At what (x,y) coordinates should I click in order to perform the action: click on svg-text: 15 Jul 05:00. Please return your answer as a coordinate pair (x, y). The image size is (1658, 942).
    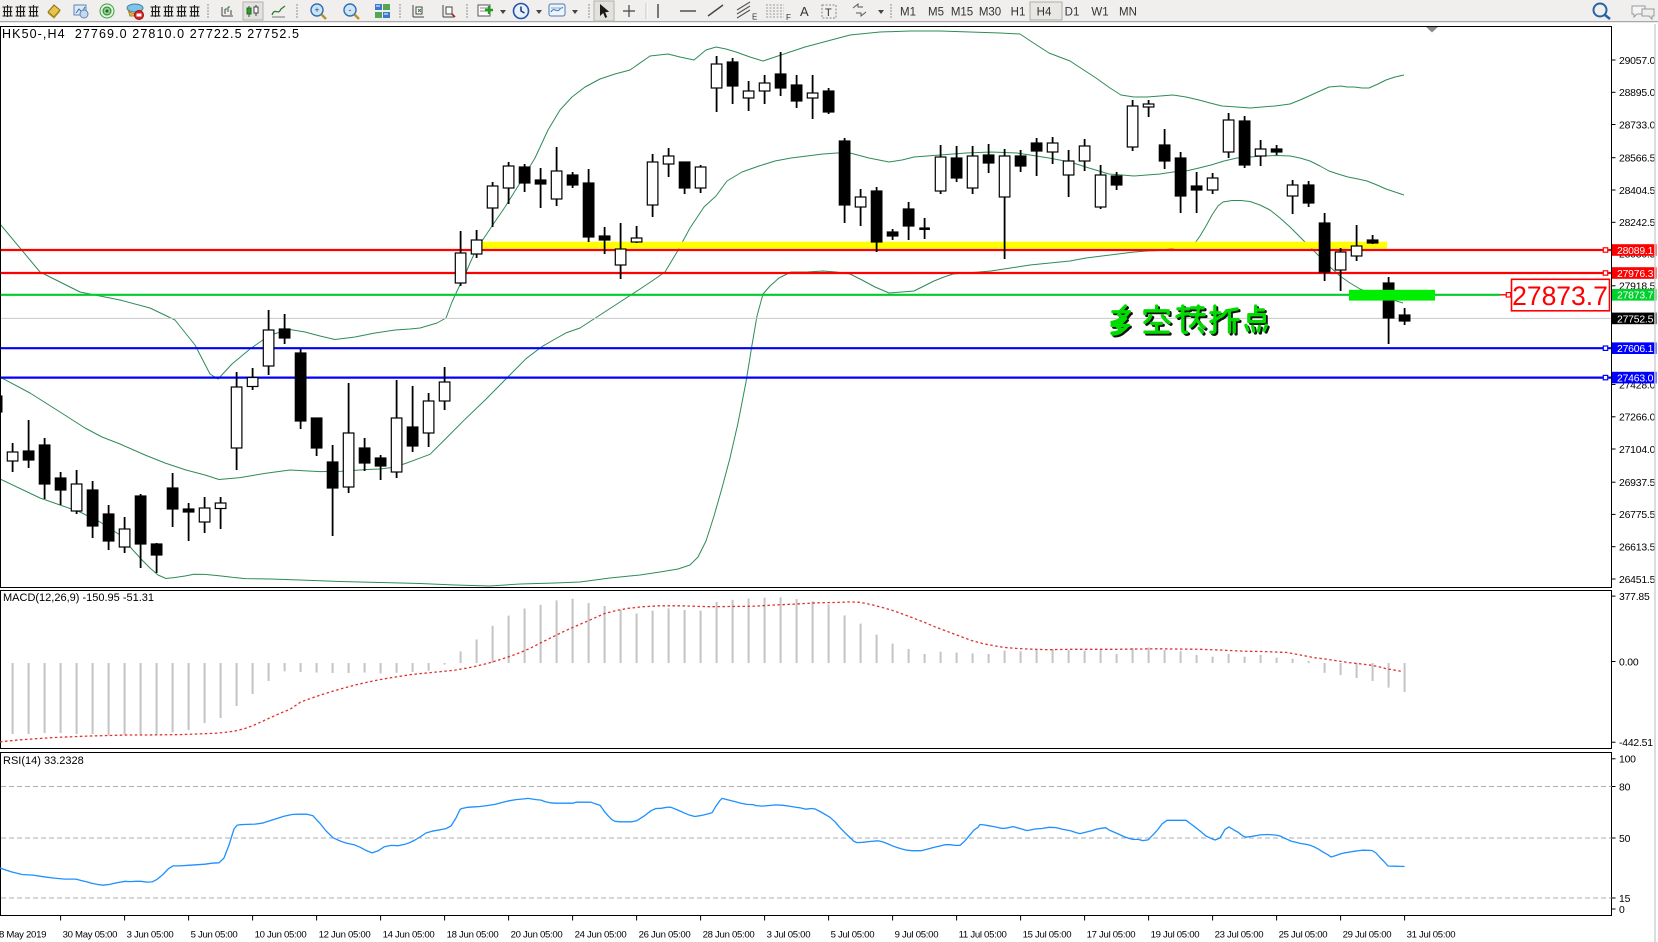
    Looking at the image, I should click on (1047, 935).